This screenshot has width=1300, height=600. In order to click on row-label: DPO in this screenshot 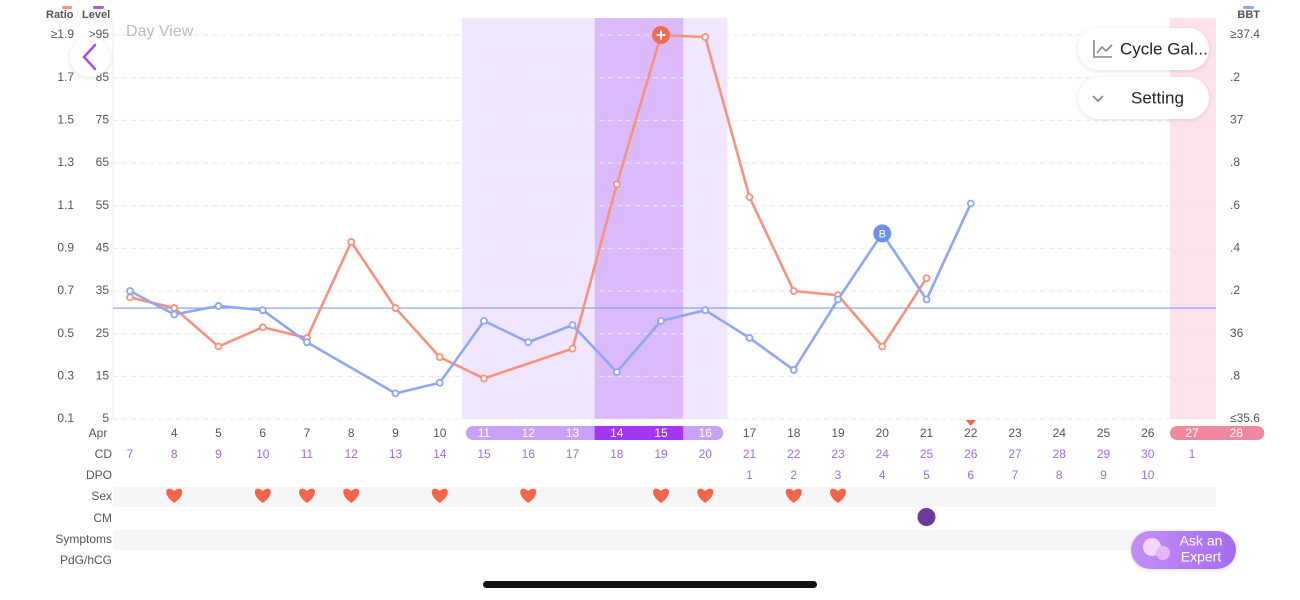, I will do `click(99, 475)`.